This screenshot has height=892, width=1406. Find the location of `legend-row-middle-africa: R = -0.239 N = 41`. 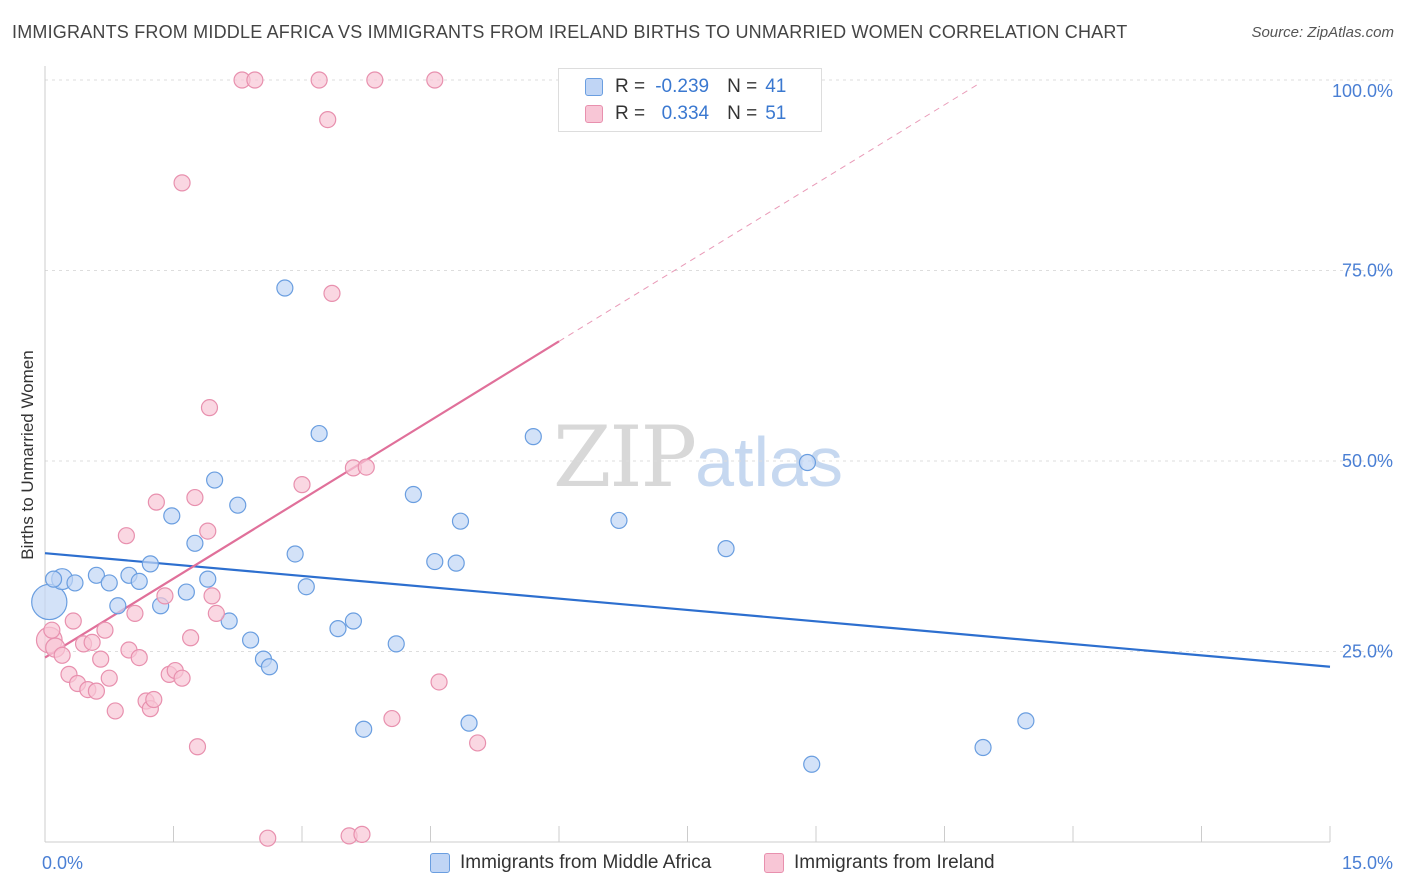

legend-row-middle-africa: R = -0.239 N = 41 is located at coordinates (672, 87).